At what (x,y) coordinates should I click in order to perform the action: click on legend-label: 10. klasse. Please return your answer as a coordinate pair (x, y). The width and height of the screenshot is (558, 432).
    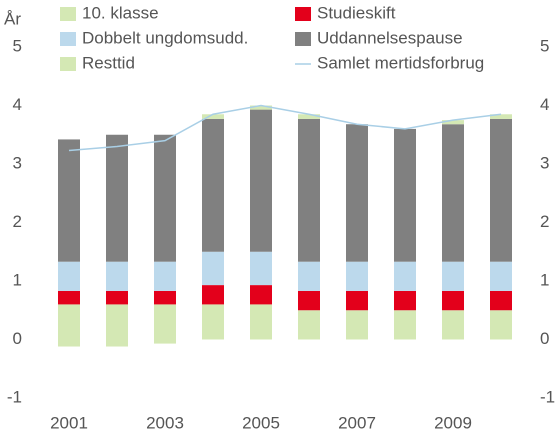
    Looking at the image, I should click on (120, 12).